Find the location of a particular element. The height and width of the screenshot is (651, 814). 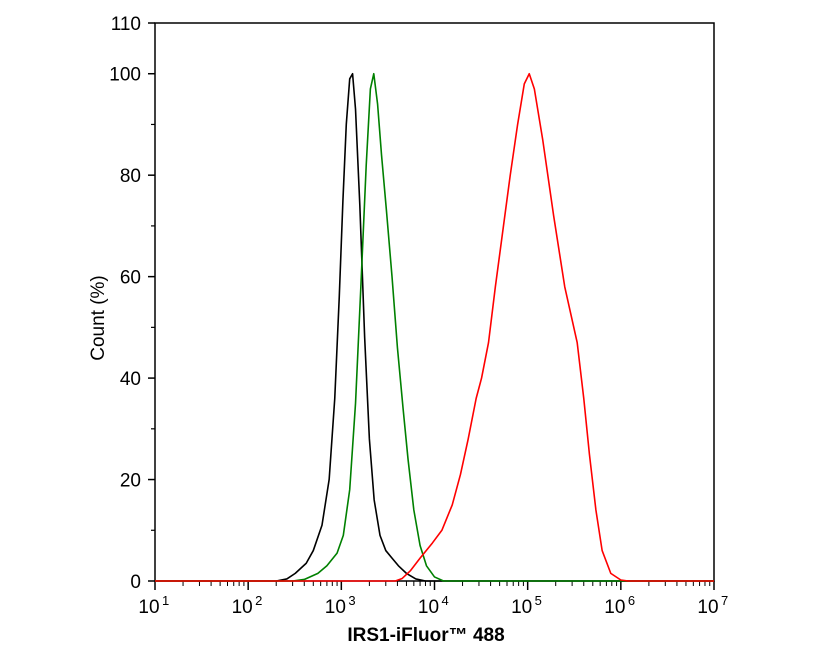

y-tick-label: 0 is located at coordinates (135, 582).